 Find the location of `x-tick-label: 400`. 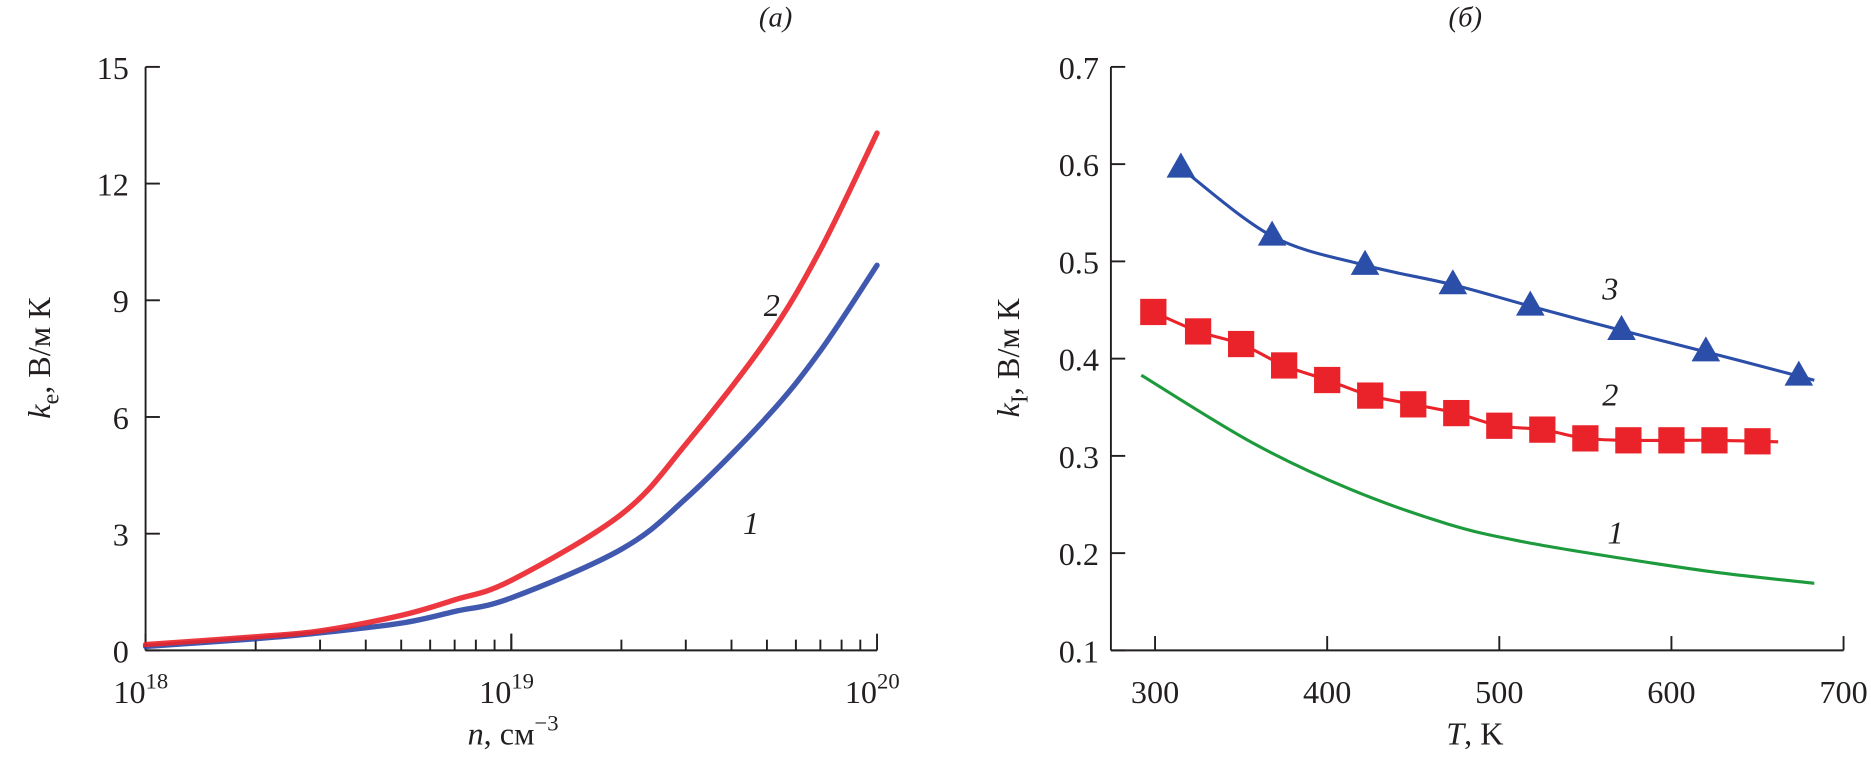

x-tick-label: 400 is located at coordinates (1327, 692).